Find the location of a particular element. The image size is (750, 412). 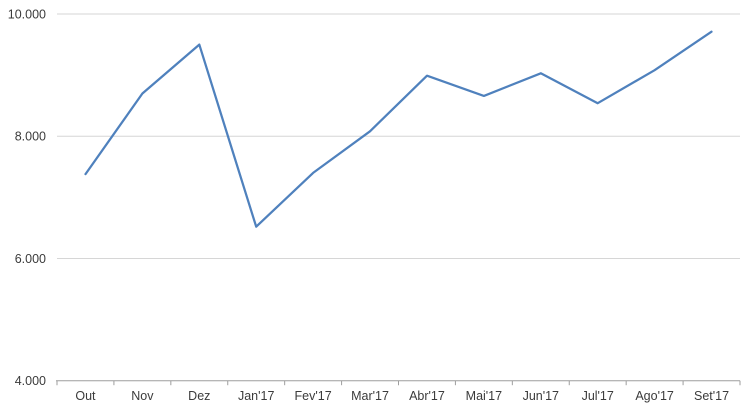

y-axis-tick-label: 10.000 is located at coordinates (27, 15).